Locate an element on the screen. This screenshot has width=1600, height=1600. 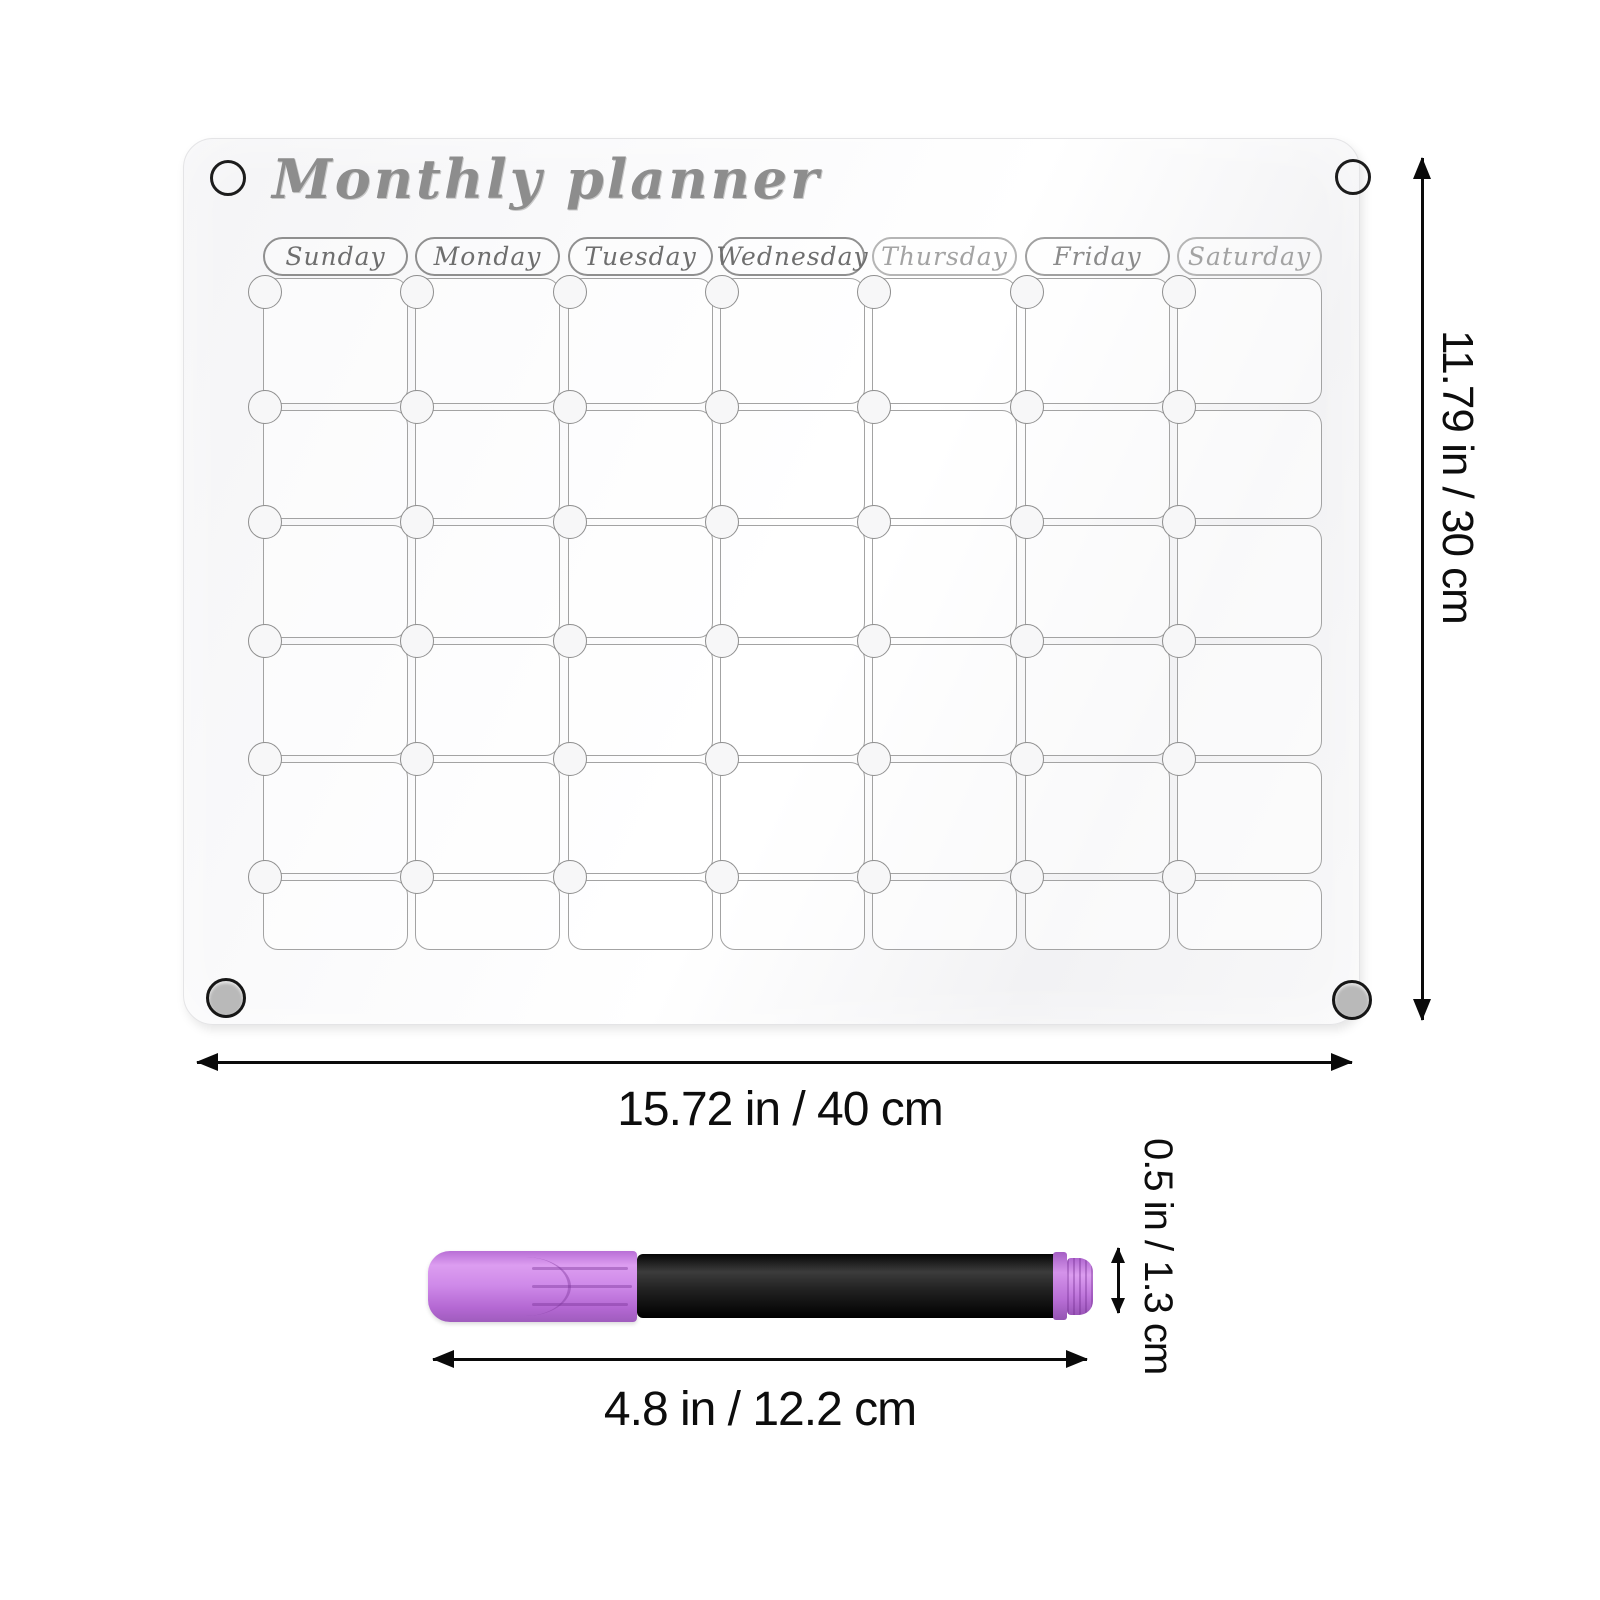
day-header-thursday: Thursday is located at coordinates (944, 256).